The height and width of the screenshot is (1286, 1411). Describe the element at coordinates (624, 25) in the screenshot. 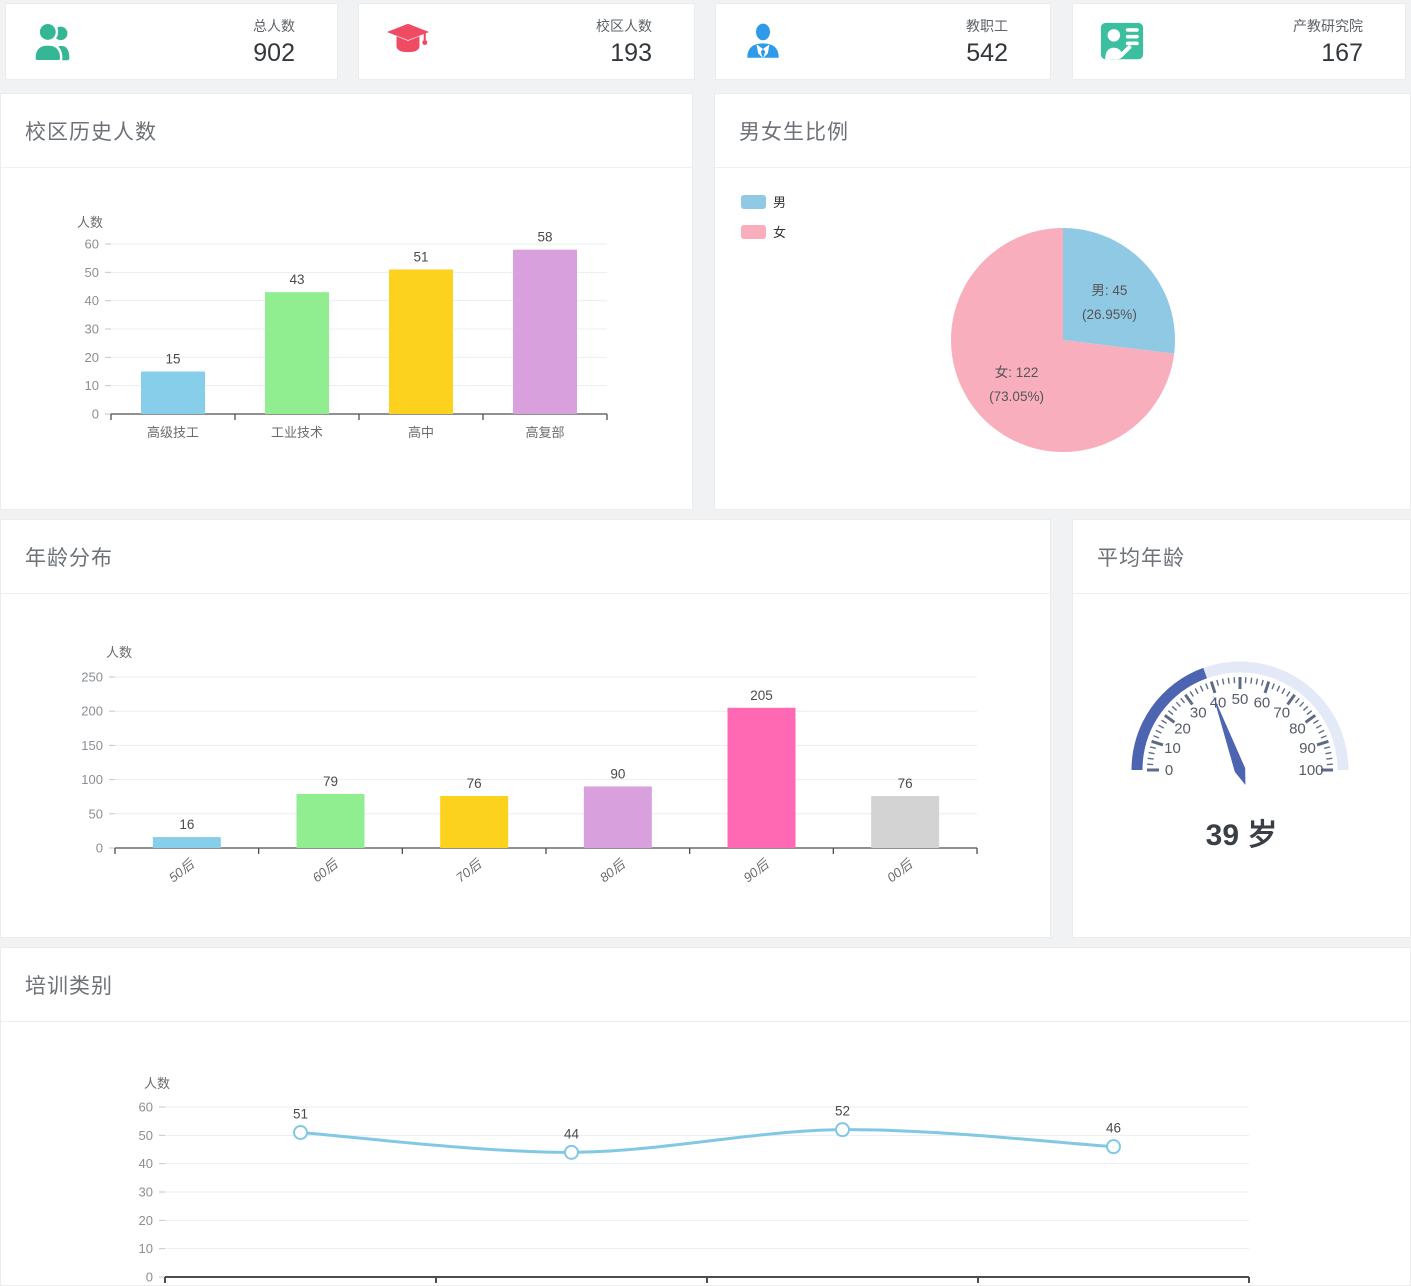

I see `stat-label: 校区人数` at that location.